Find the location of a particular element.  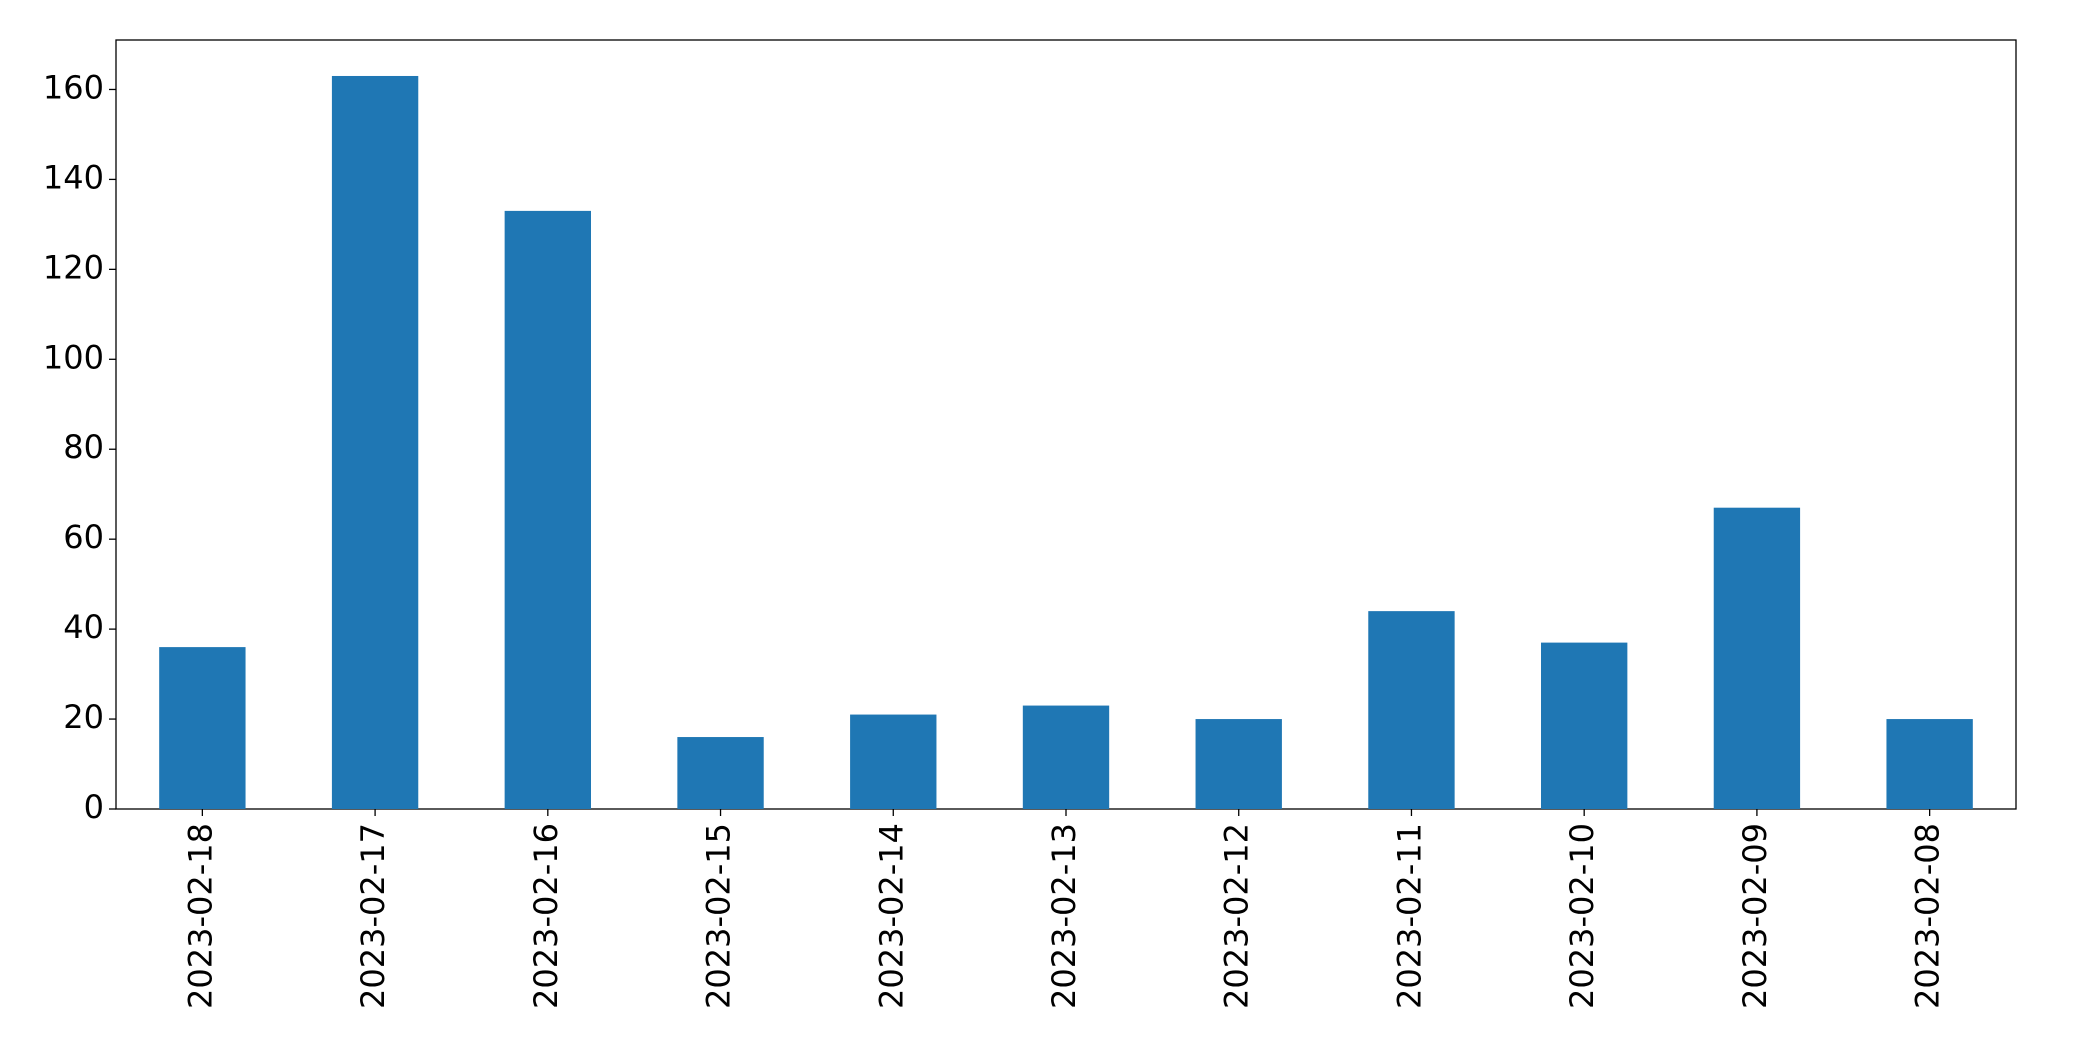

x-tick-label: 2023-02-09 is located at coordinates (1755, 916).